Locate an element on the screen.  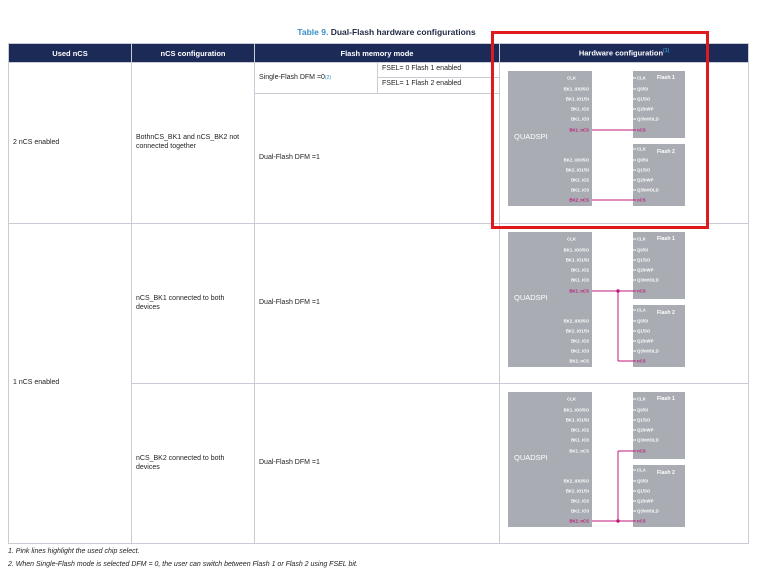
header-ncs-configuration: nCS configuration is located at coordinates (193, 53).